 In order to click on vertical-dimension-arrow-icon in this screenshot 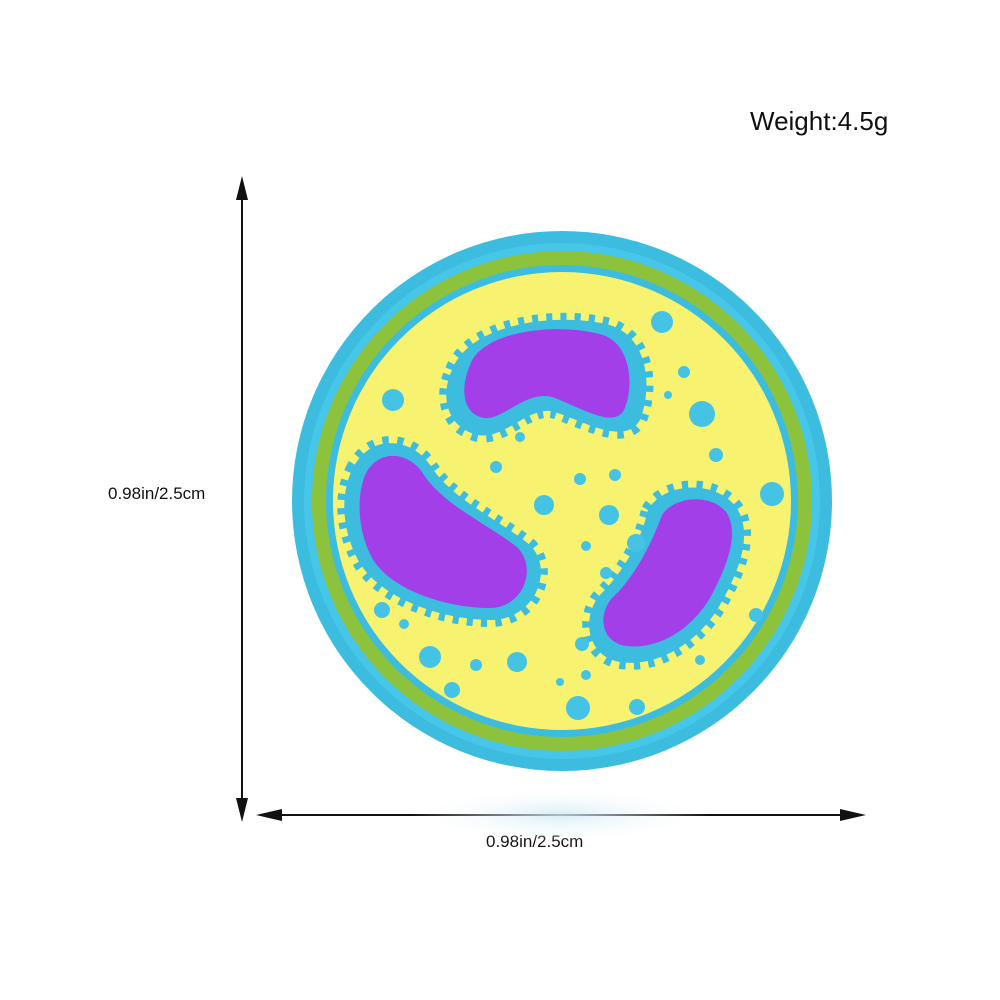, I will do `click(242, 499)`.